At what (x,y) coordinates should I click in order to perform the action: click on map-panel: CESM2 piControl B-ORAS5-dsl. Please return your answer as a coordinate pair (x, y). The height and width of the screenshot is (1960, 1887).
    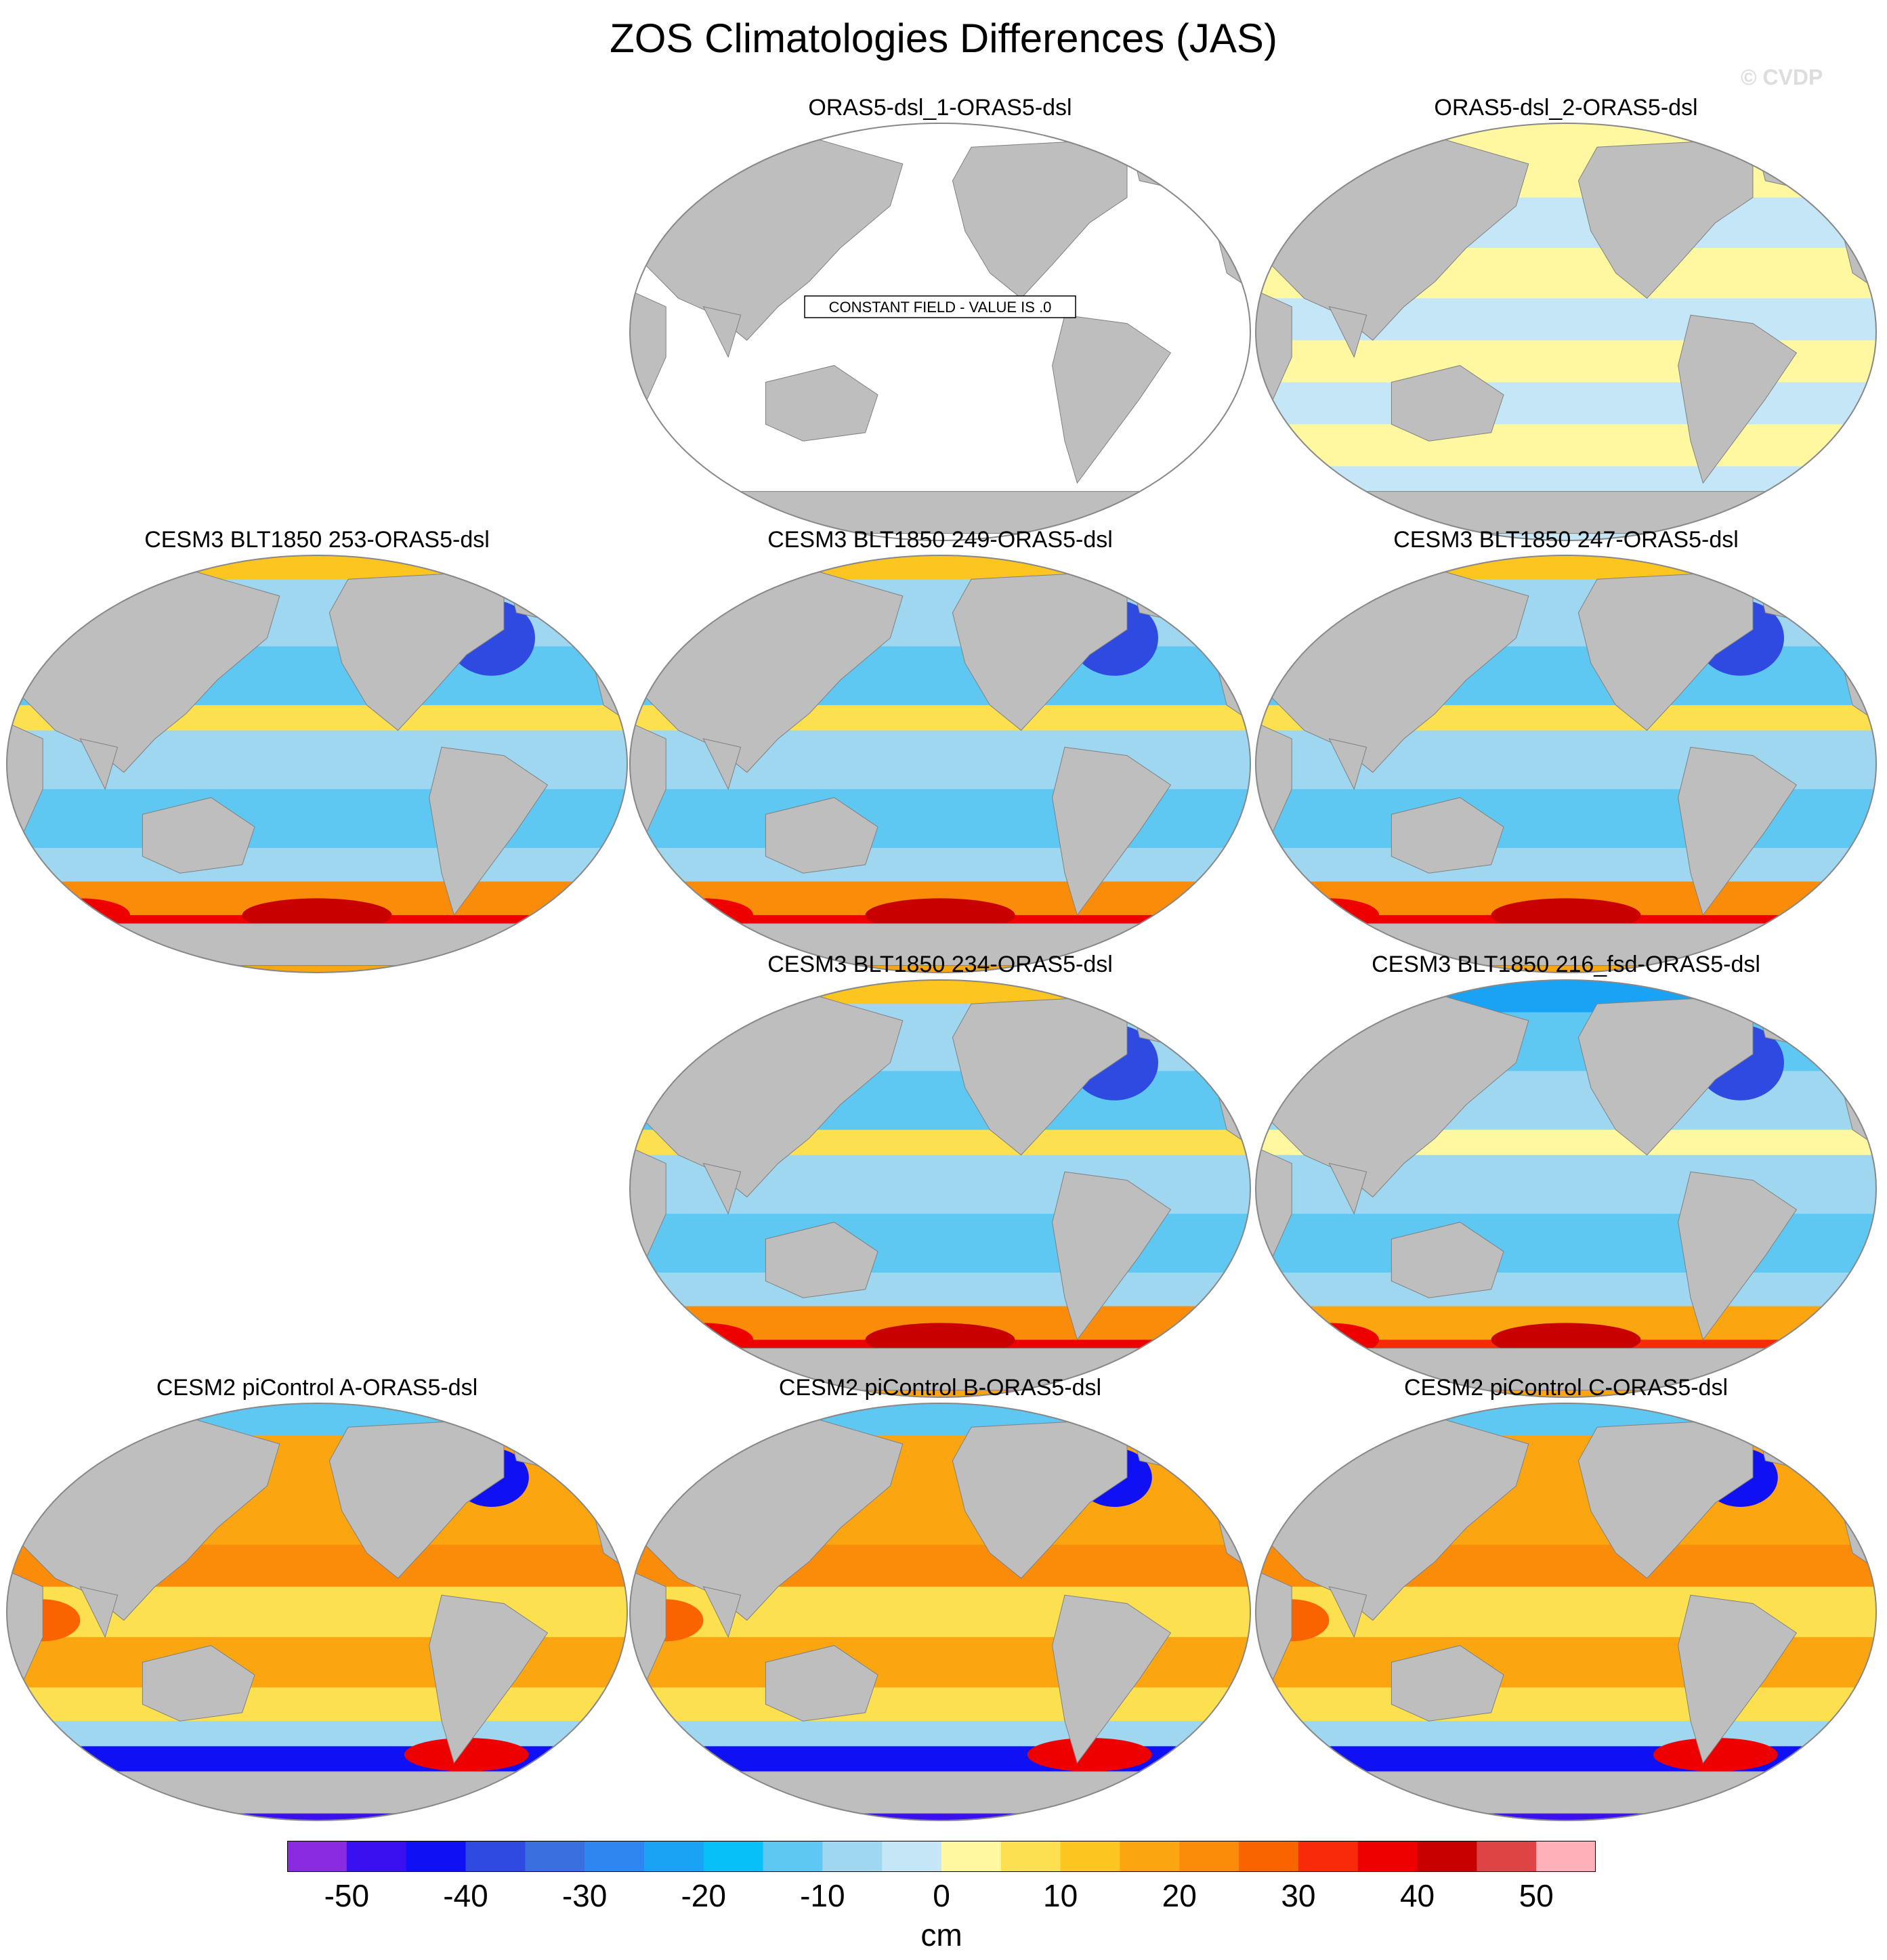
    Looking at the image, I should click on (940, 1598).